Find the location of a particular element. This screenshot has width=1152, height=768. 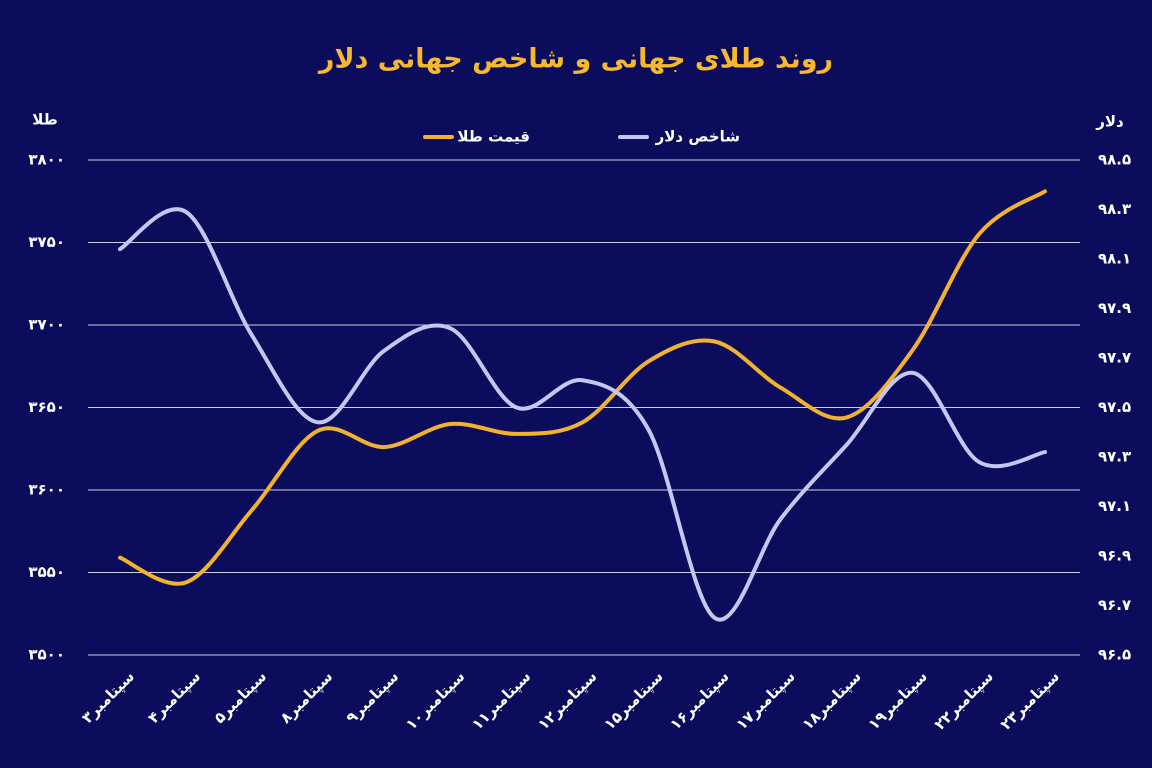

x-tick-label: ۳سپتامبر is located at coordinates (108, 697).